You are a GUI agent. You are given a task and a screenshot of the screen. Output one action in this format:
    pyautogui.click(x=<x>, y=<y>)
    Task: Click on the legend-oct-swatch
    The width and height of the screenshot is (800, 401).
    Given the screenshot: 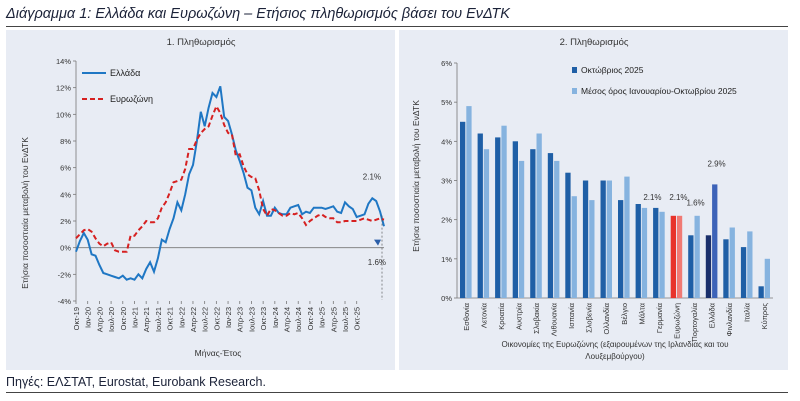 What is the action you would take?
    pyautogui.click(x=574, y=70)
    